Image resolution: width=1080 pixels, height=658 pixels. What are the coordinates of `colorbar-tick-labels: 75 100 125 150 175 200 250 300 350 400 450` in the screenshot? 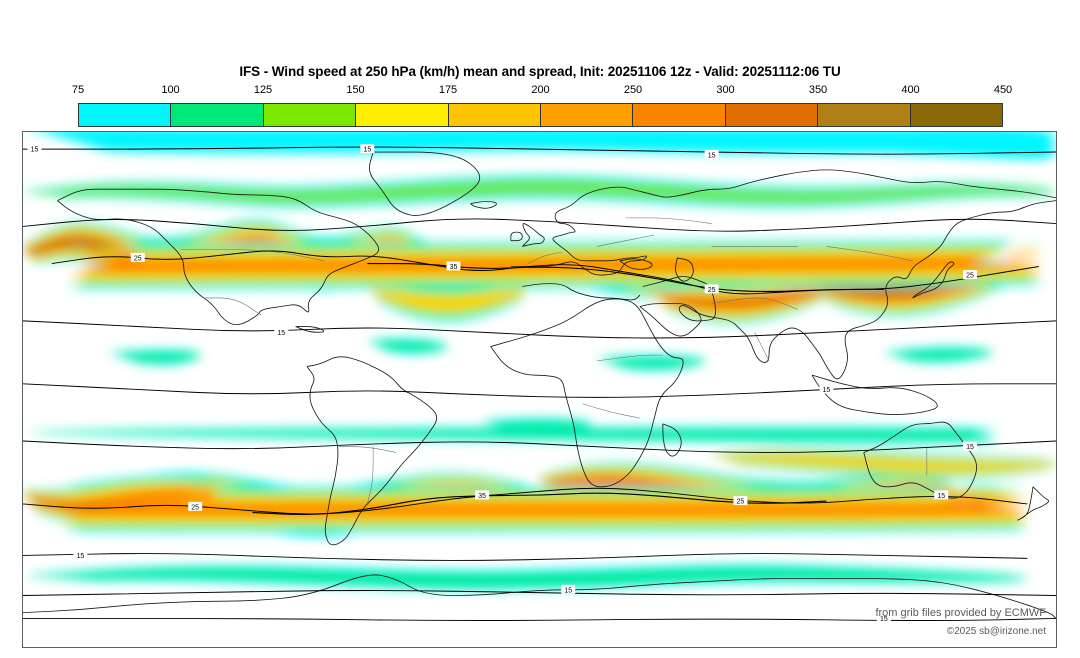 It's located at (542, 92).